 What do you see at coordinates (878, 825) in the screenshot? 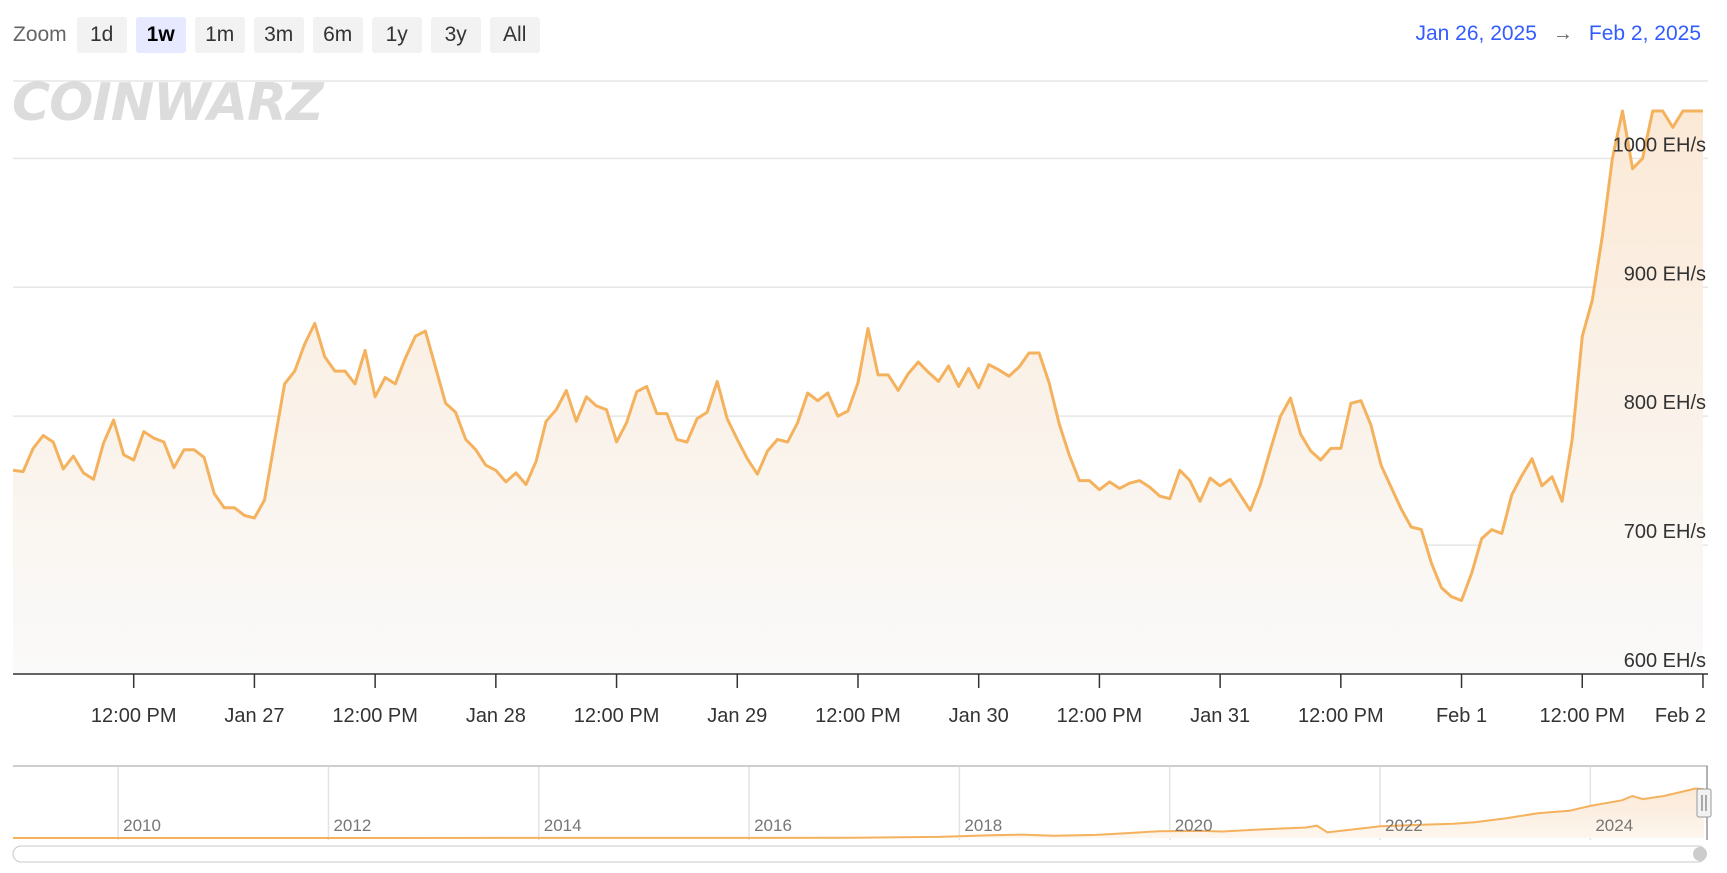
I see `navigator-year-labels: 2010 2012 2014 2016 2018 2020 2022 2024` at bounding box center [878, 825].